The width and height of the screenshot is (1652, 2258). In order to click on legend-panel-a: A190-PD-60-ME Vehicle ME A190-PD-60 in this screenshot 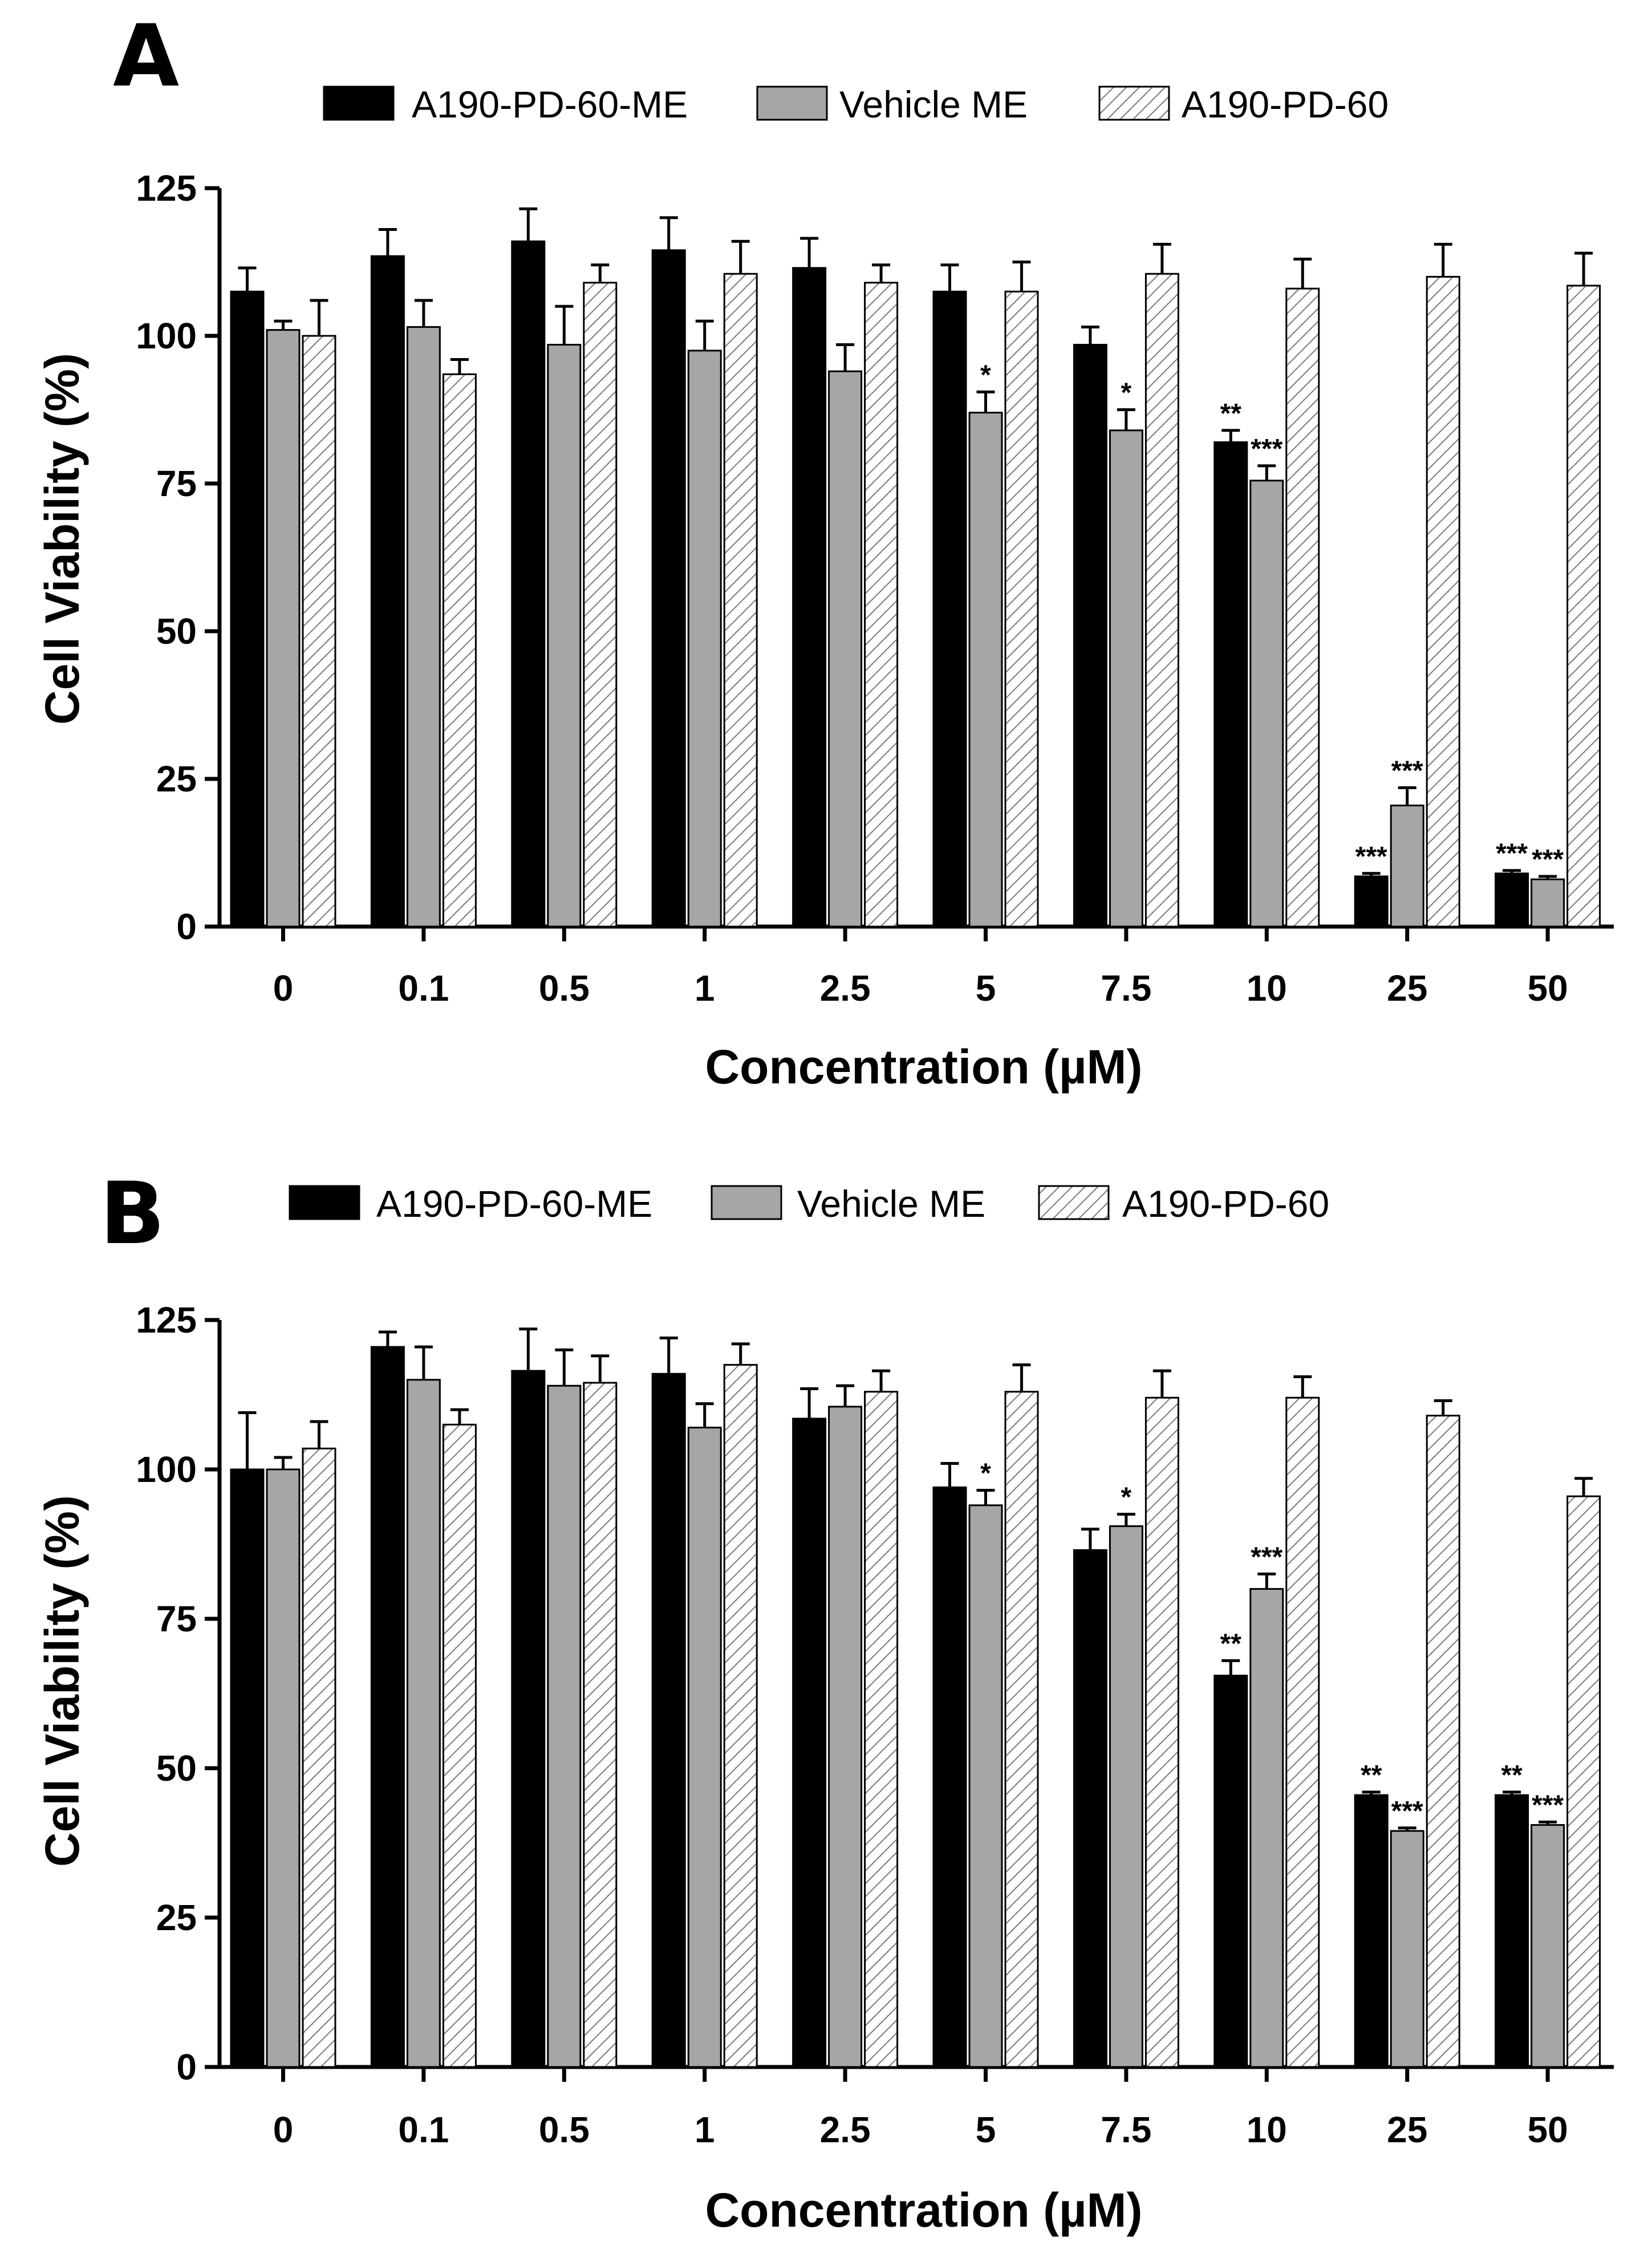, I will do `click(856, 104)`.